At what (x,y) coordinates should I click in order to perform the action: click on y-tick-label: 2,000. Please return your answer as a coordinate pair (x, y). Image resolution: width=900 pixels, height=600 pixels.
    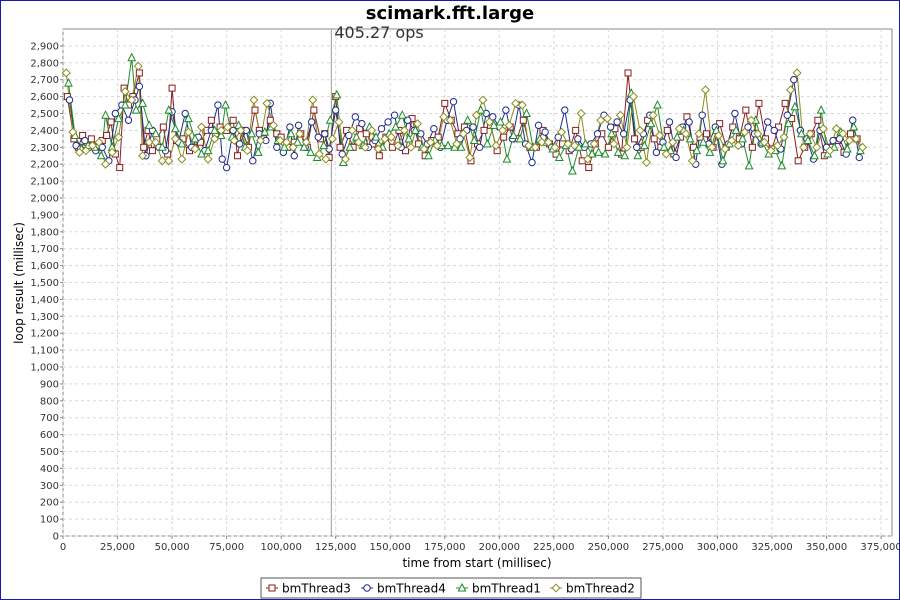
    Looking at the image, I should click on (44, 199).